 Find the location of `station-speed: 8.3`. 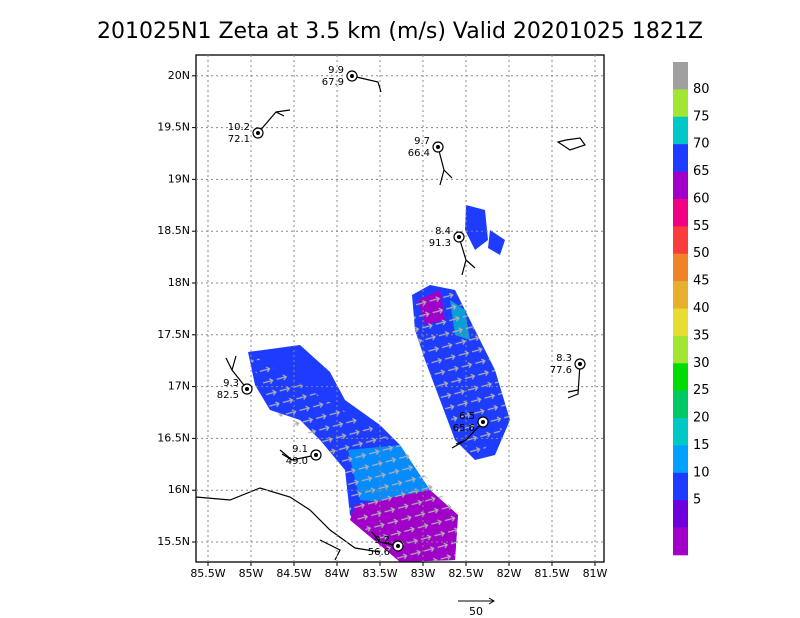

station-speed: 8.3 is located at coordinates (564, 358).